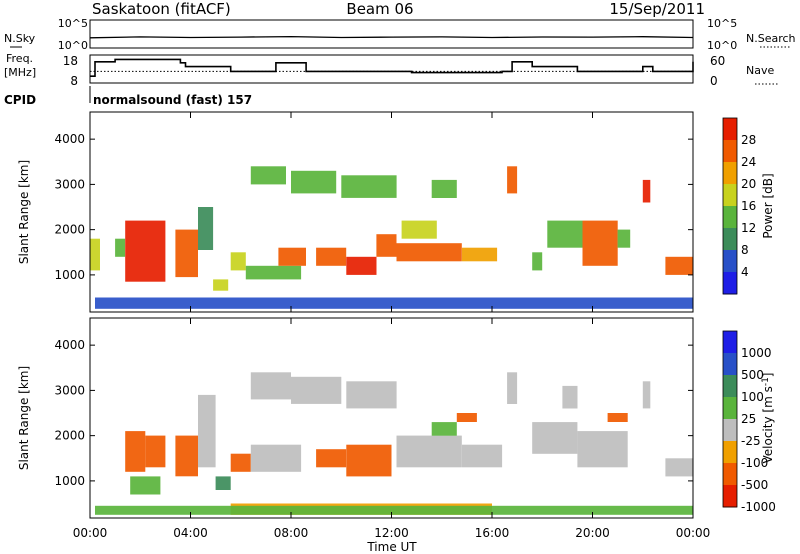 Image resolution: width=800 pixels, height=554 pixels. What do you see at coordinates (717, 61) in the screenshot?
I see `freq-right-tick-top: 60` at bounding box center [717, 61].